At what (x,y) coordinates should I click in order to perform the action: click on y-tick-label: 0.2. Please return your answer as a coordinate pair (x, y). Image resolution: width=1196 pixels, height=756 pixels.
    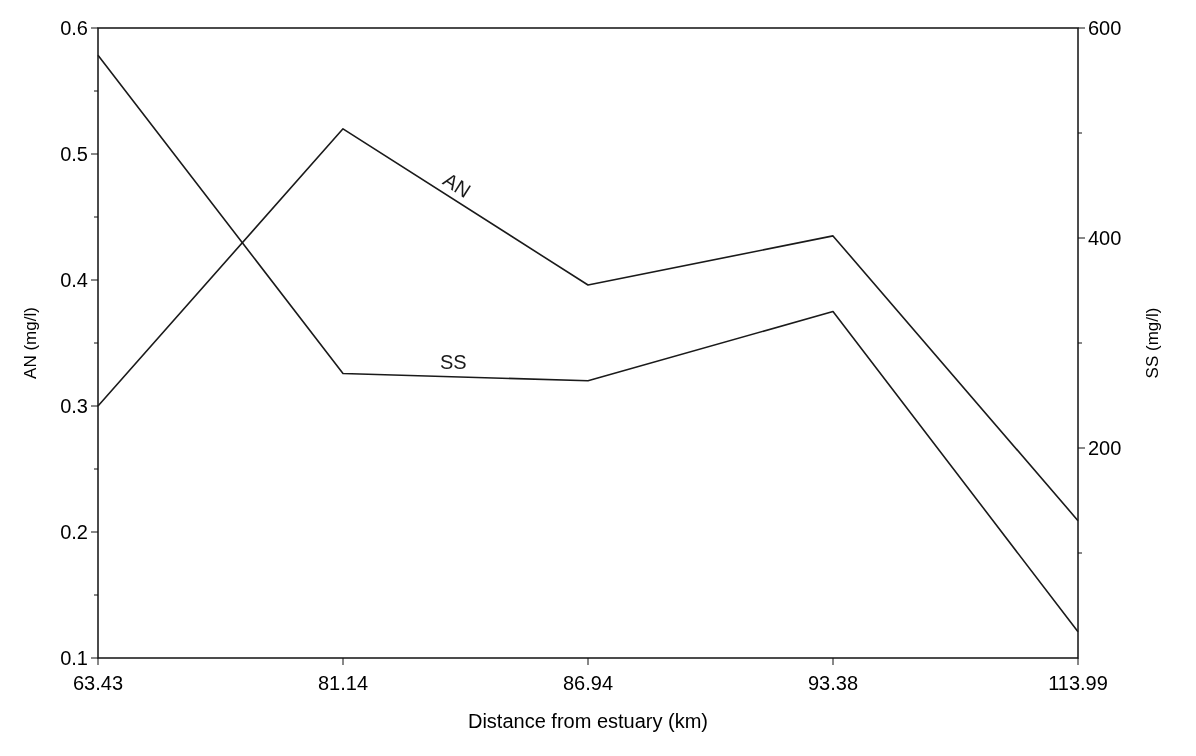
    Looking at the image, I should click on (74, 532).